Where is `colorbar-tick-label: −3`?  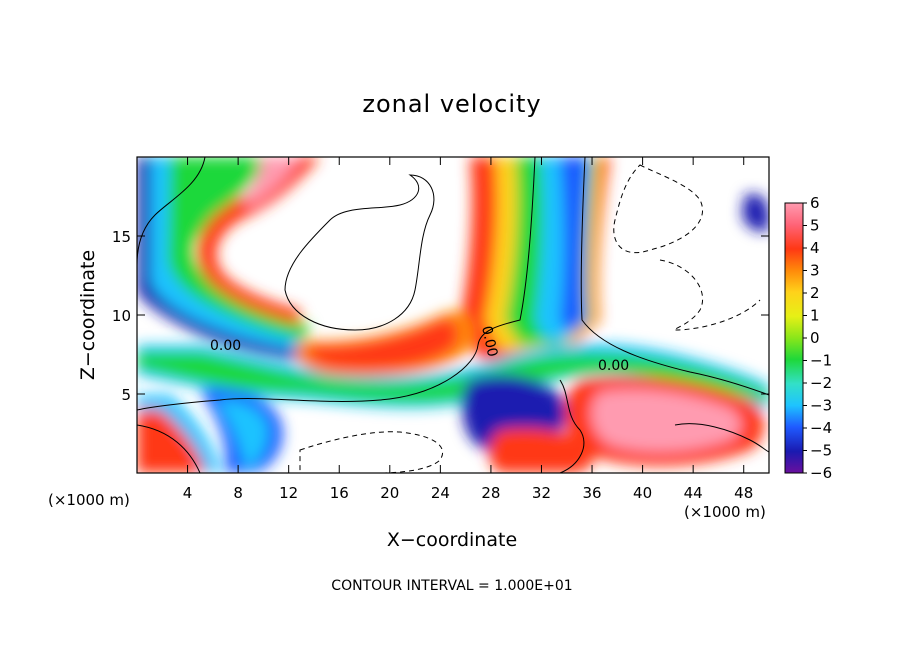 colorbar-tick-label: −3 is located at coordinates (821, 406).